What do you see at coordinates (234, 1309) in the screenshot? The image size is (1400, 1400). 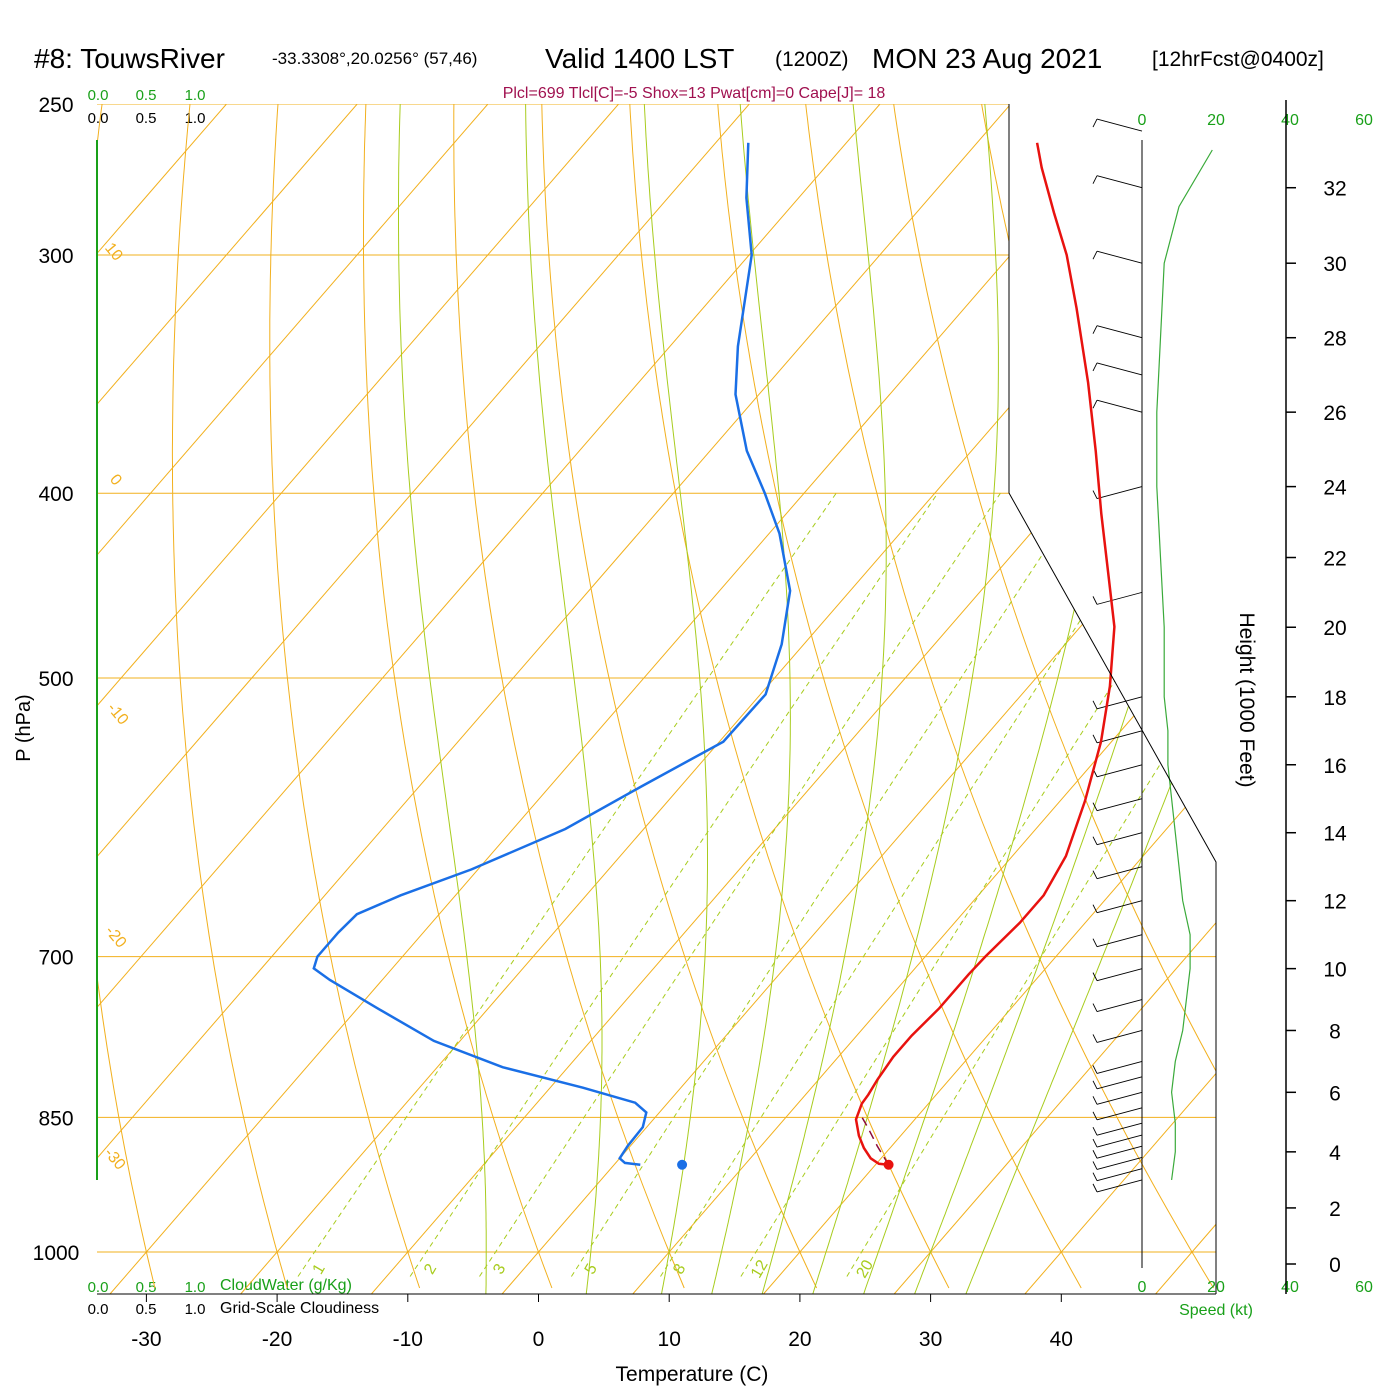 I see `cloudiness-scale-bottom: 0.0 0.5 1.0 Grid-Scale Cloudiness` at bounding box center [234, 1309].